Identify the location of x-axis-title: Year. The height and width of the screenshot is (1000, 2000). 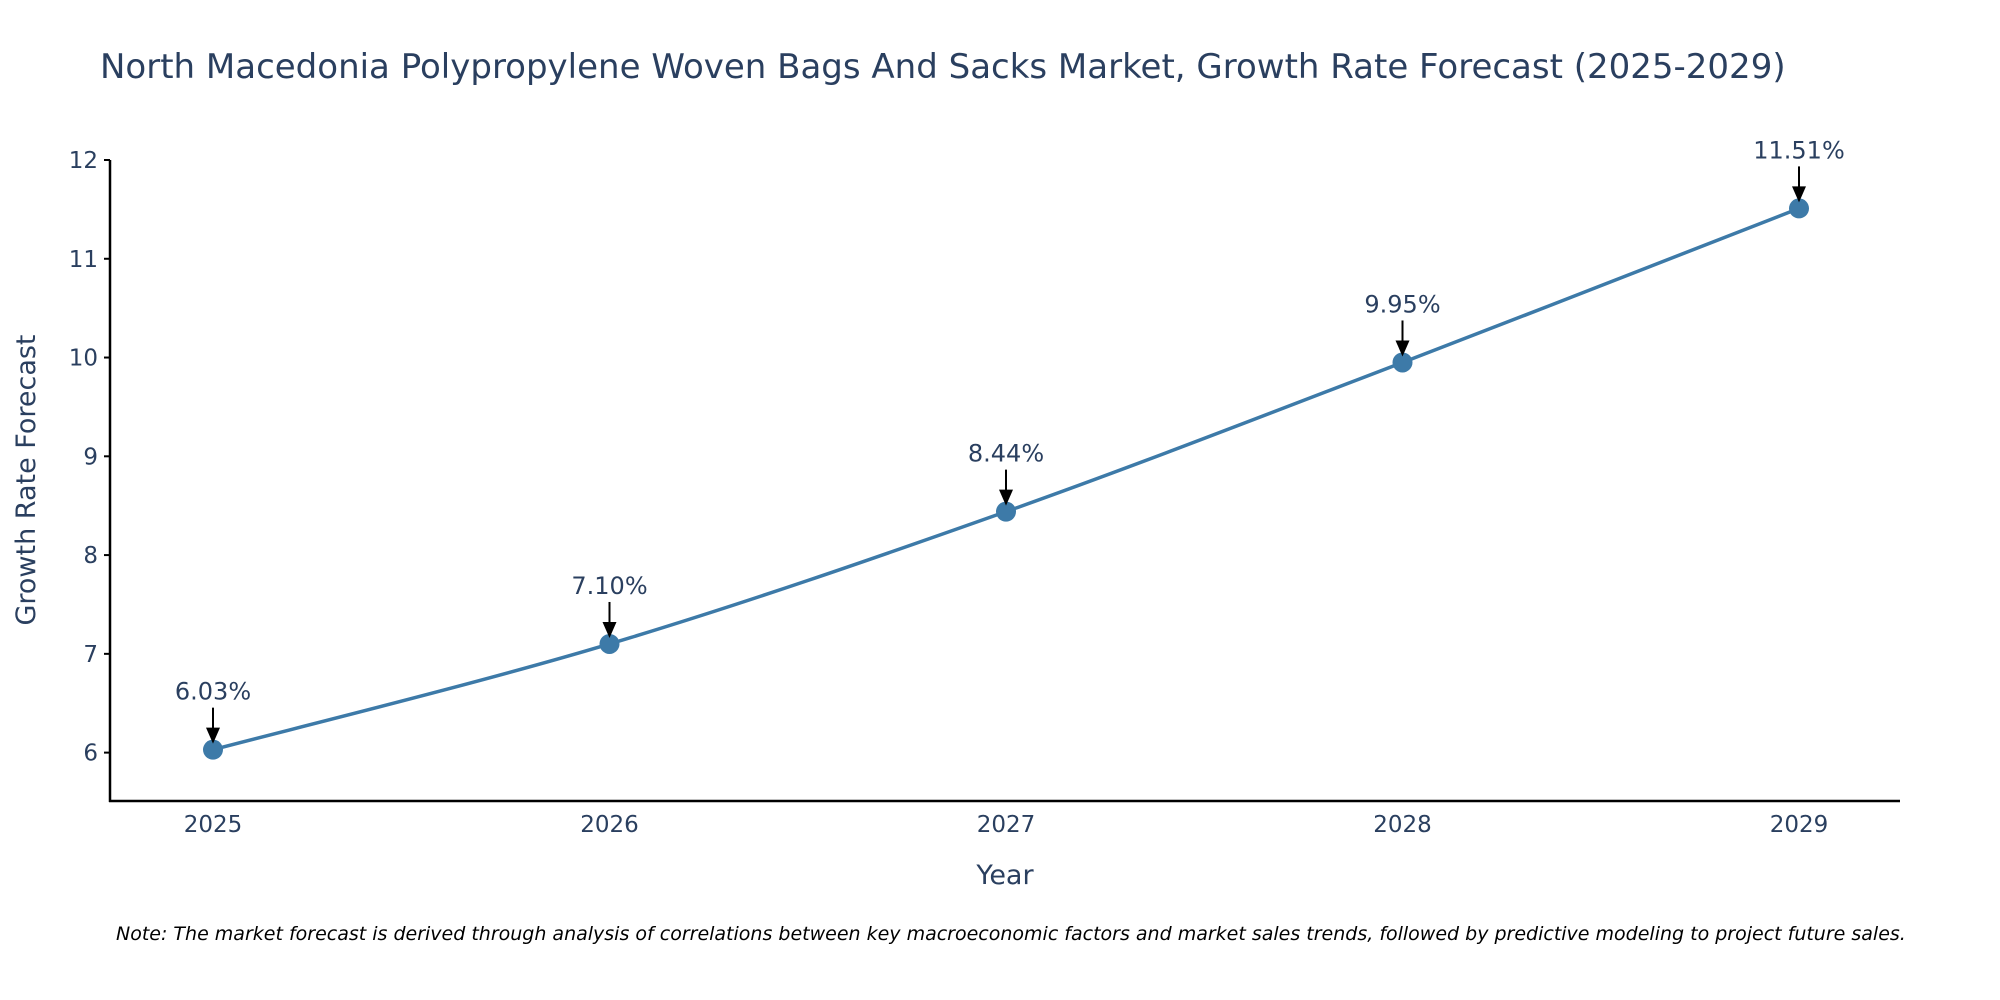
(1004, 875).